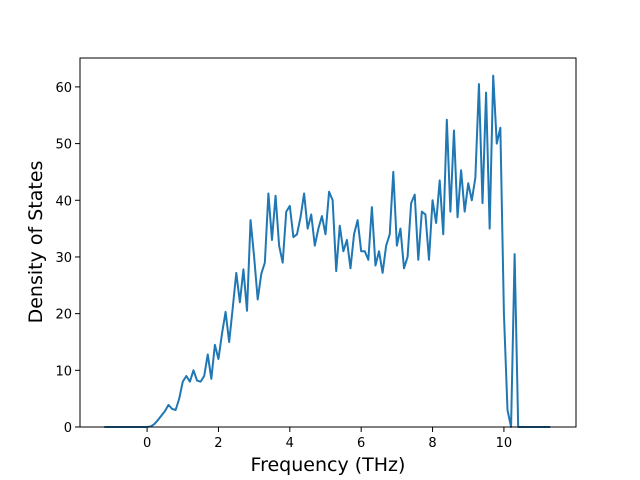 This screenshot has width=640, height=480. What do you see at coordinates (290, 443) in the screenshot?
I see `x-tick-label: 4` at bounding box center [290, 443].